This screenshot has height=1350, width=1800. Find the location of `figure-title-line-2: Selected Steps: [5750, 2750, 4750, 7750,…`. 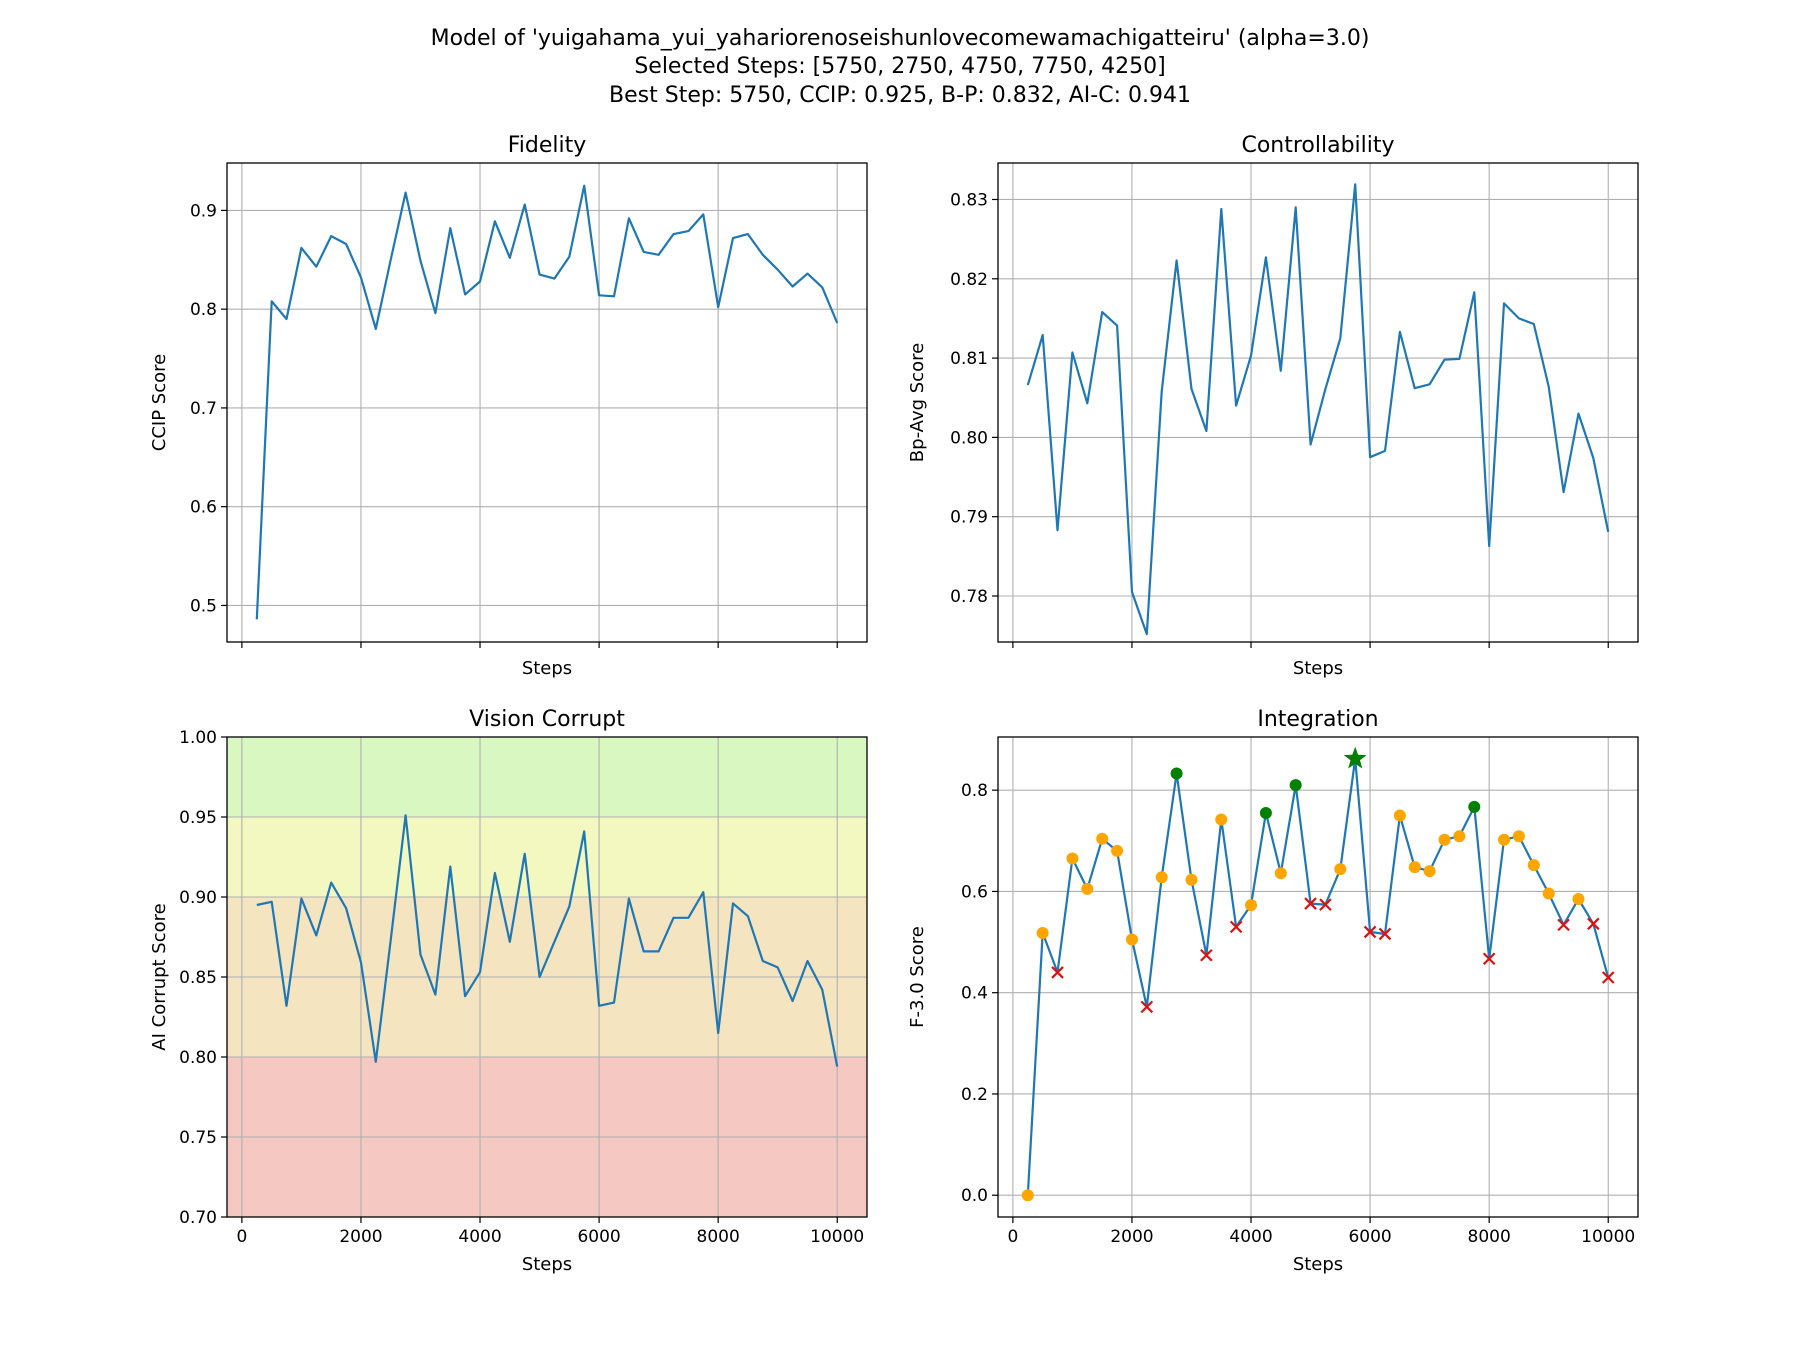

figure-title-line-2: Selected Steps: [5750, 2750, 4750, 7750,… is located at coordinates (899, 66).